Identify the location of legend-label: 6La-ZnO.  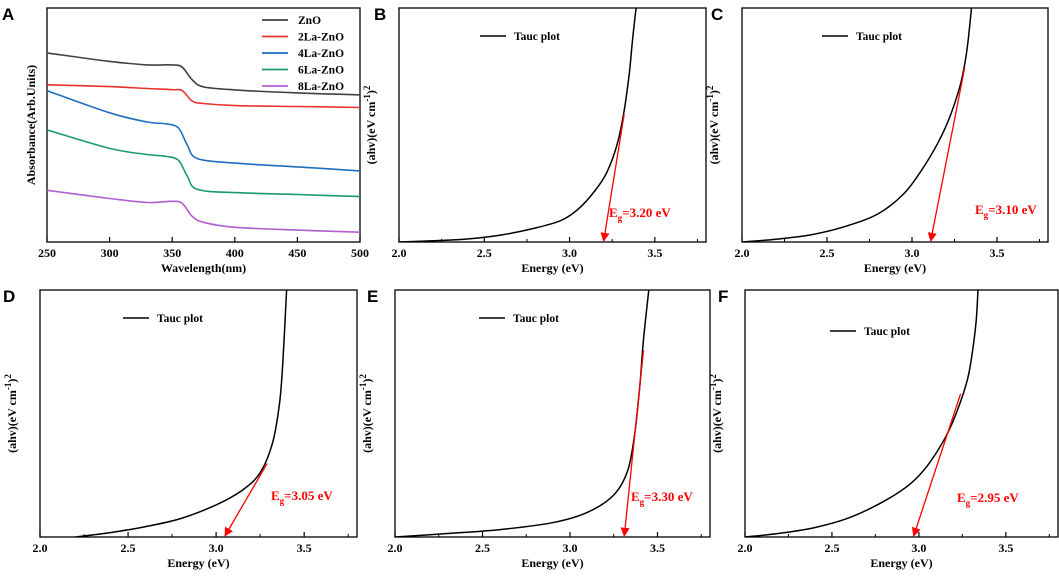
(321, 71).